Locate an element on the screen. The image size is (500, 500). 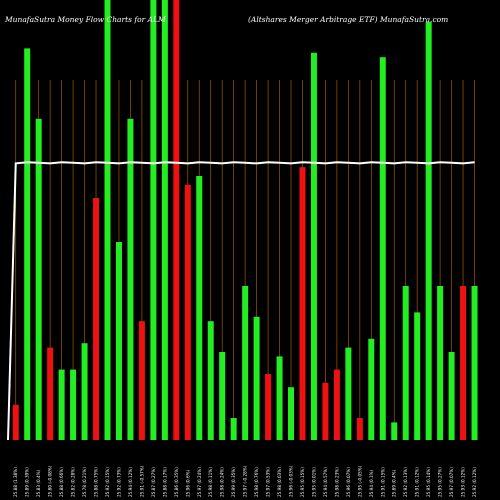
x-tick-label: 25.95 (-0.05%) is located at coordinates (359, 481).